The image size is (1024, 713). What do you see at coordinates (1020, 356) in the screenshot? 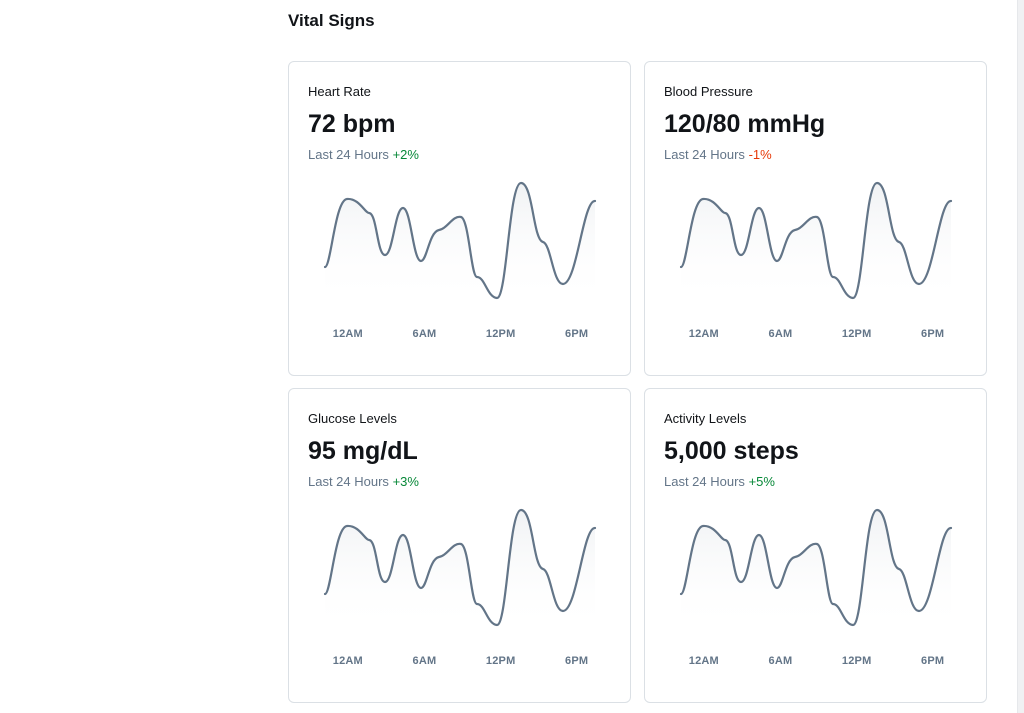
I see `page-scrollbar` at bounding box center [1020, 356].